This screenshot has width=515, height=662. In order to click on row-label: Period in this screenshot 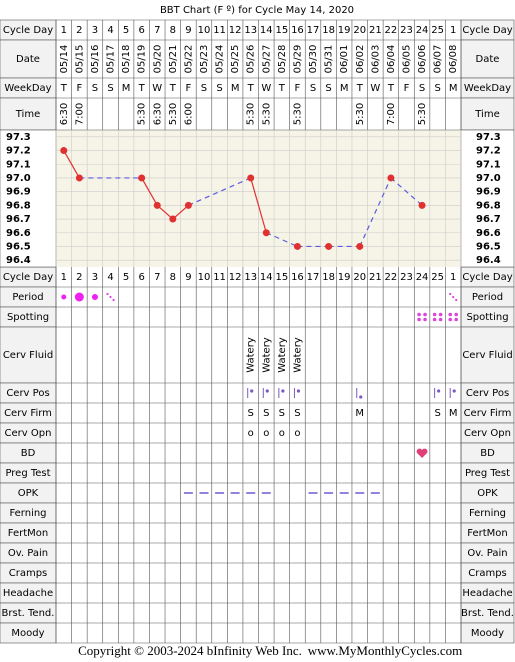, I will do `click(487, 297)`.